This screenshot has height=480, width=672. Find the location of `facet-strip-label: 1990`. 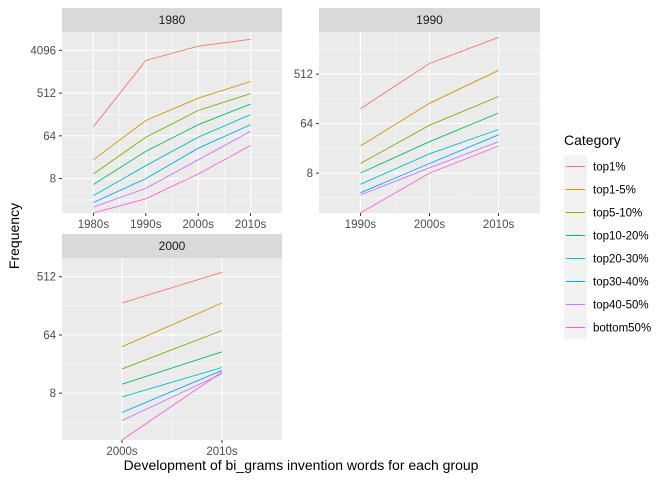

facet-strip-label: 1990 is located at coordinates (429, 20).